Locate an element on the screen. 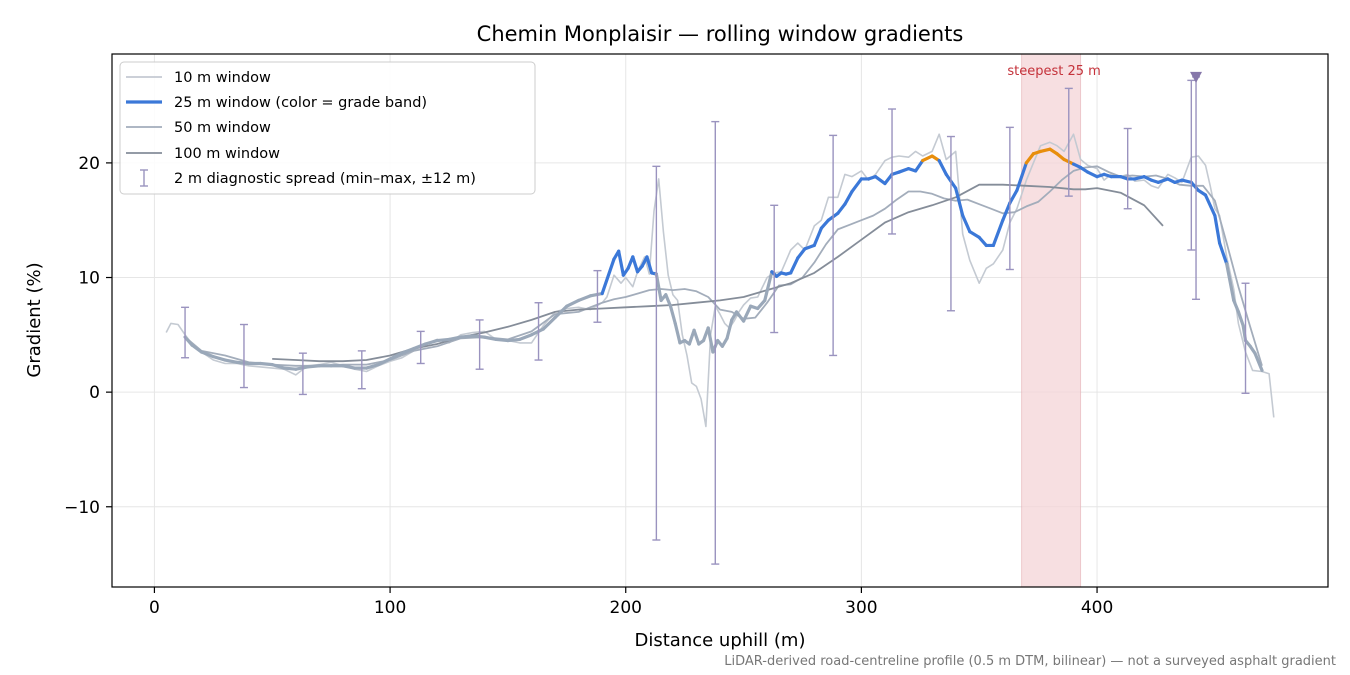 The image size is (1350, 675). x-tick-label: 200 is located at coordinates (626, 608).